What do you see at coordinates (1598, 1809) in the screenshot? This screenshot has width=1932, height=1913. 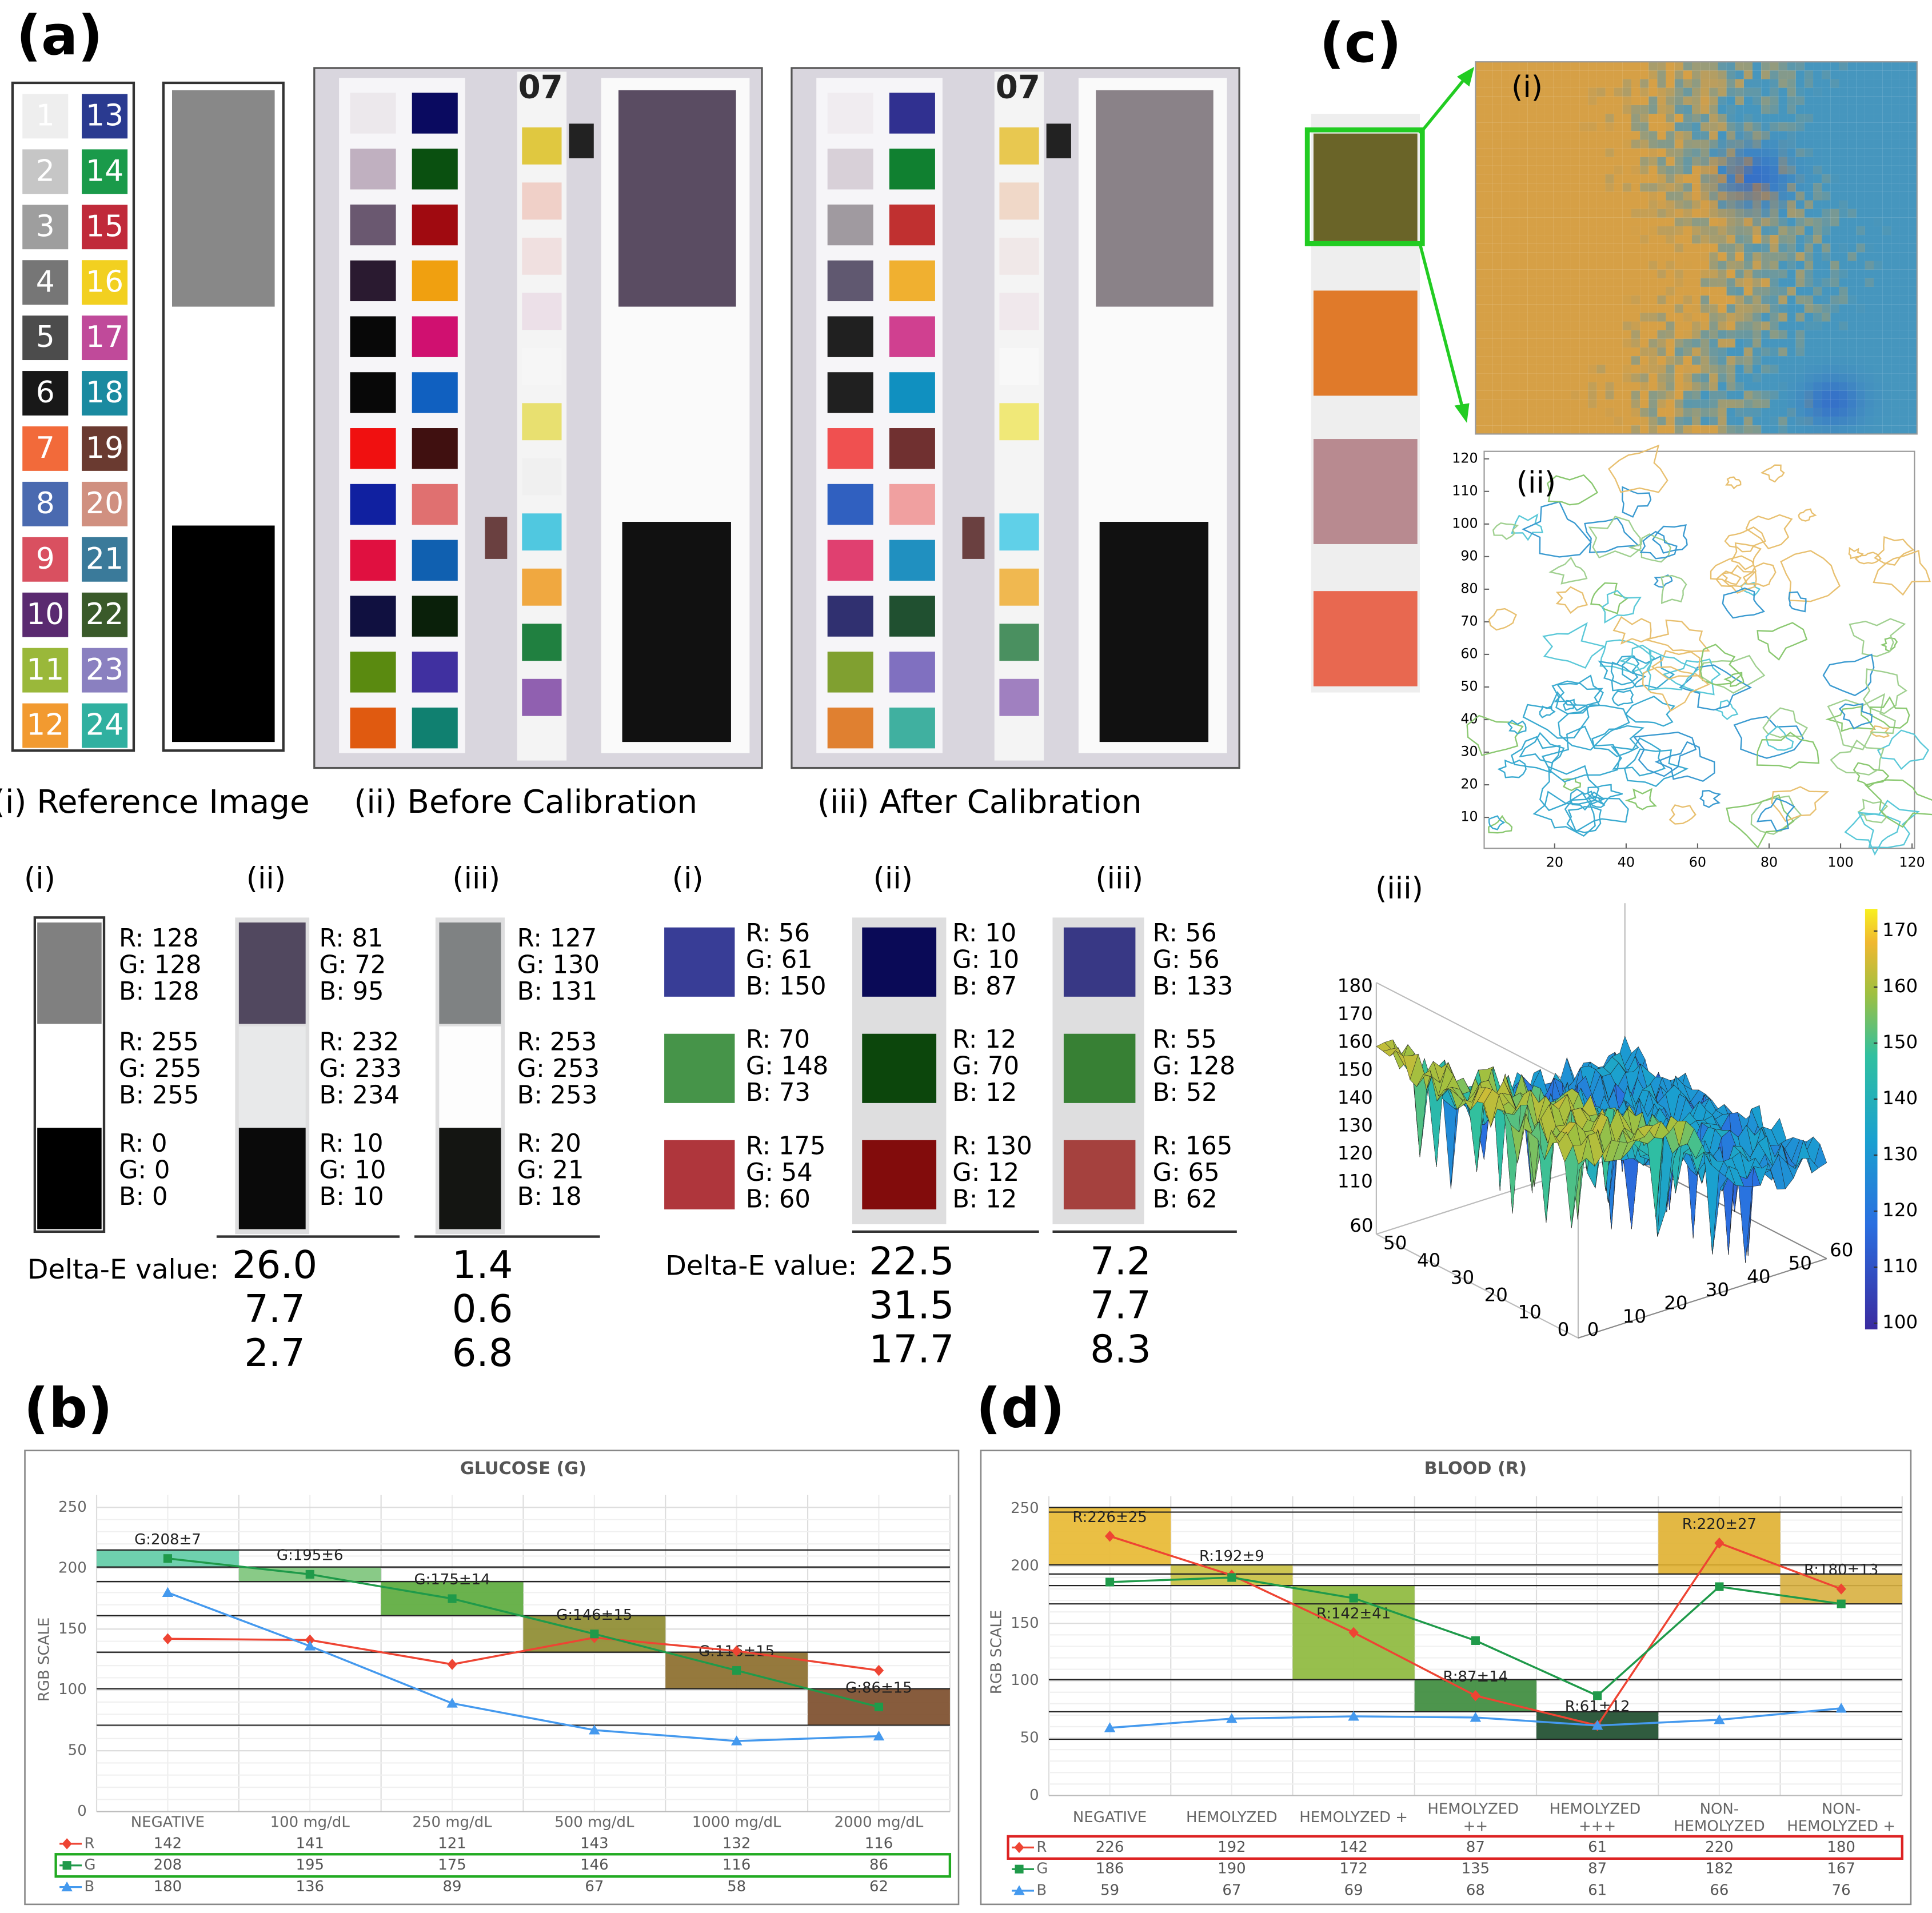 I see `label-line: HEMOLYZED` at bounding box center [1598, 1809].